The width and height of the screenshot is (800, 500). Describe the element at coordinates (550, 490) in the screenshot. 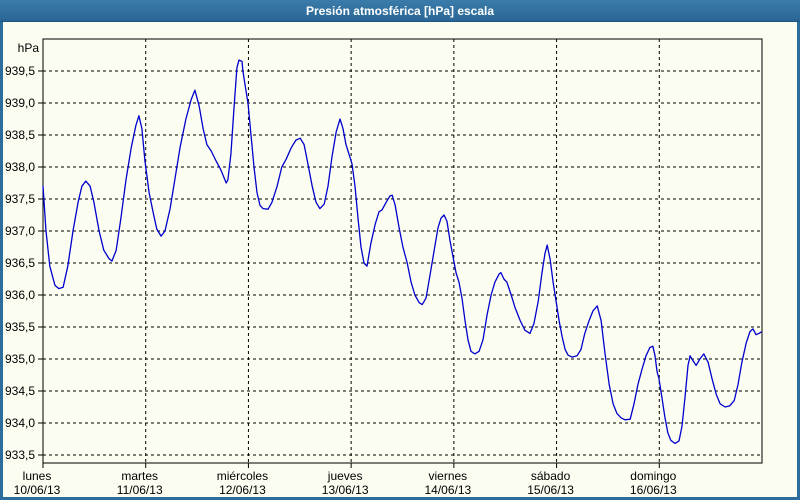

I see `day-date-label: 15/06/13` at that location.